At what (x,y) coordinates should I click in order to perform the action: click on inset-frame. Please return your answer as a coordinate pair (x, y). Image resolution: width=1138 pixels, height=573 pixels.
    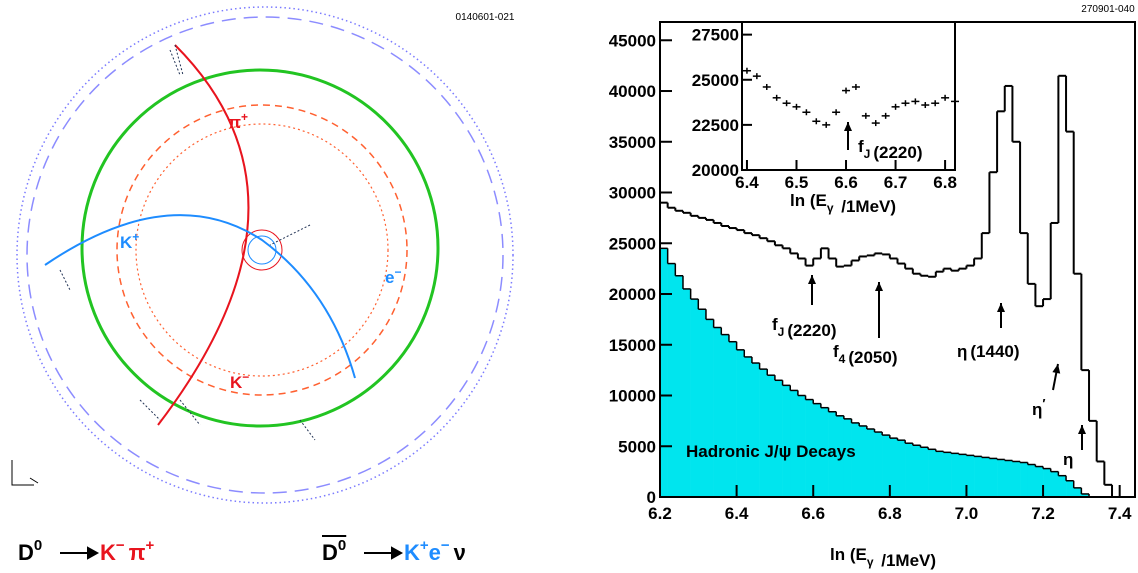
    Looking at the image, I should click on (848, 96).